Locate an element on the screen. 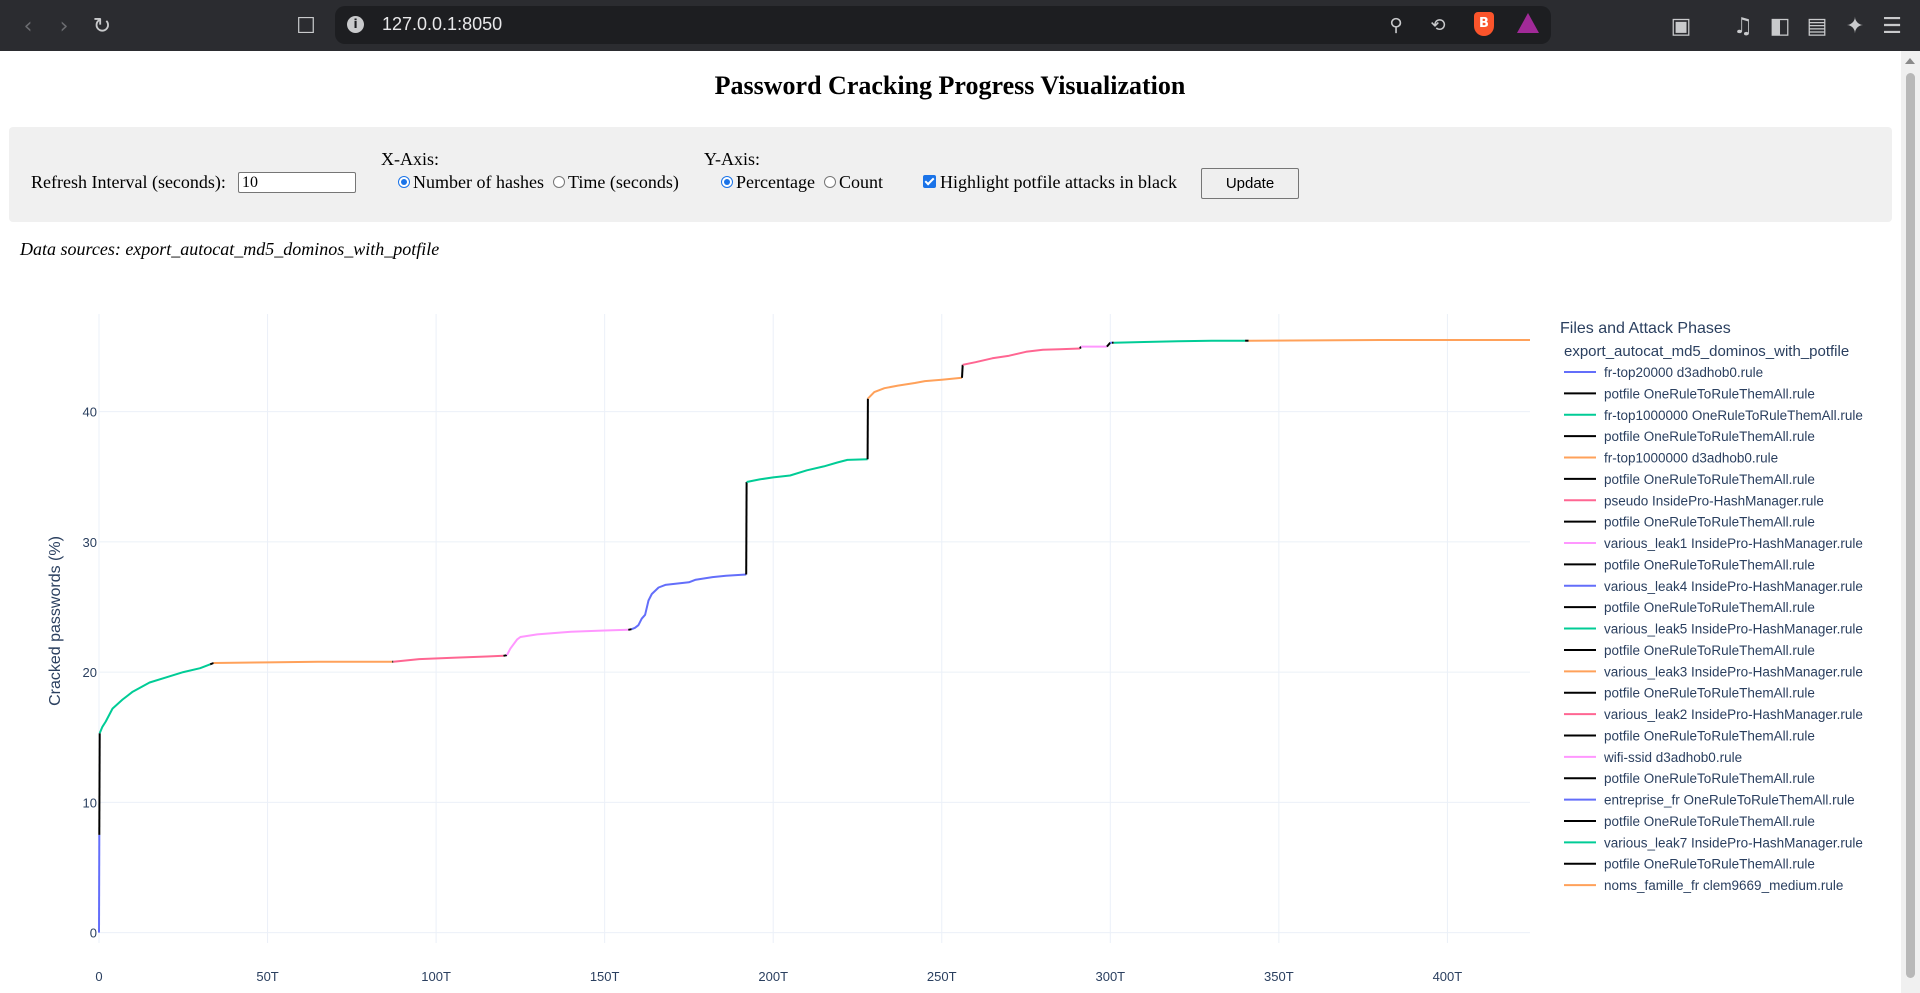 The image size is (1920, 993). reader-mode-icon: ▣ is located at coordinates (1681, 26).